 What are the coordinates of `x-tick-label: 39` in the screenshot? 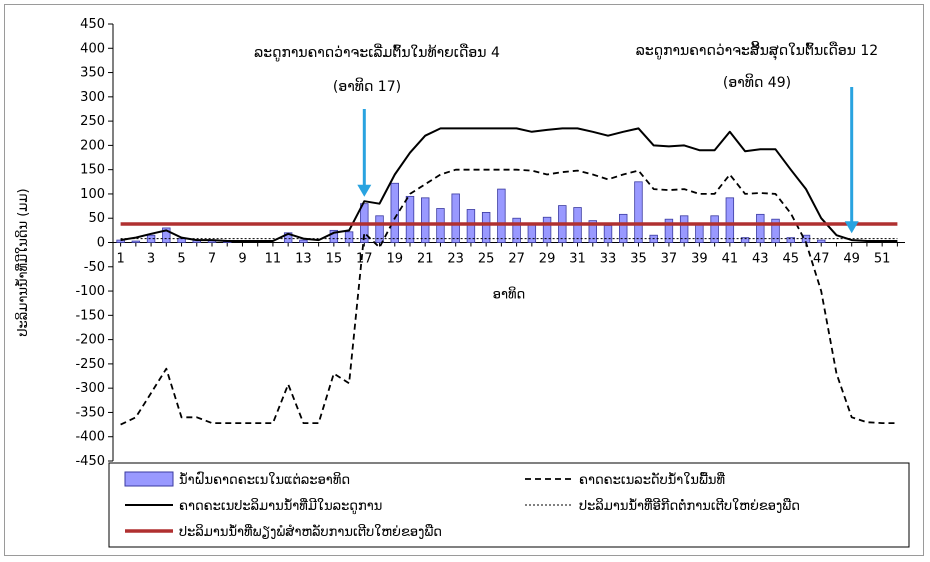 It's located at (699, 259).